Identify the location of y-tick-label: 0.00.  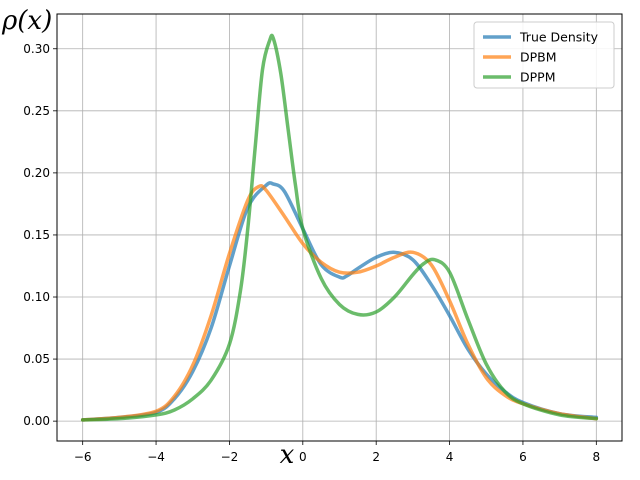
(36, 421).